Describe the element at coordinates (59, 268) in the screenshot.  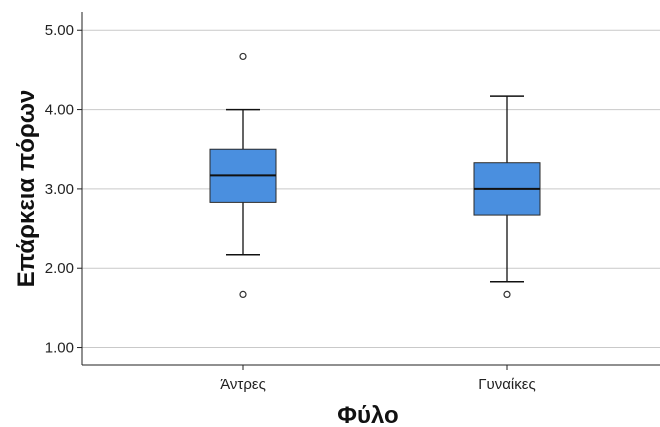
I see `y-tick-label: 2.00` at that location.